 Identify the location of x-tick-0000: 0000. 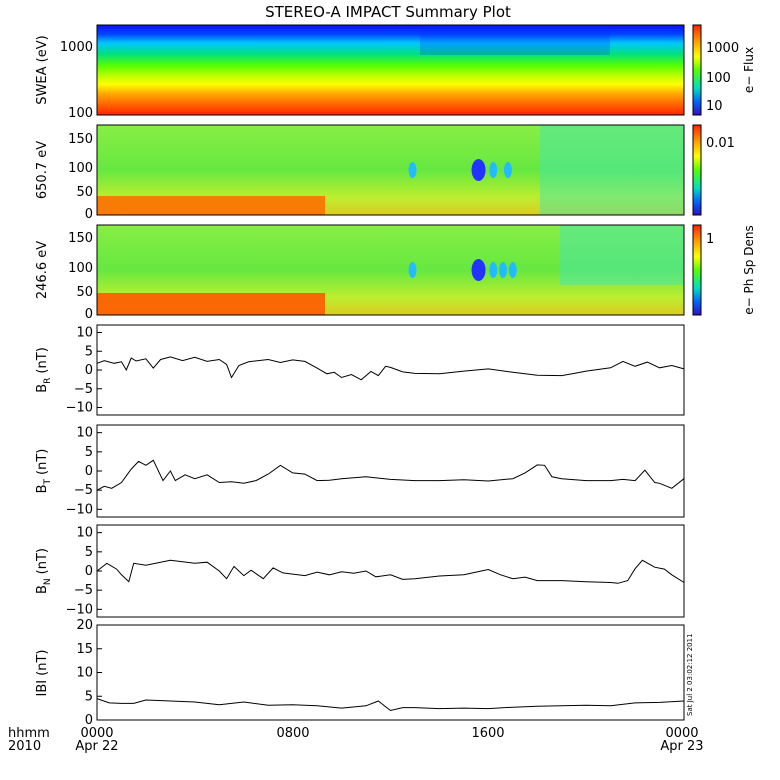
(96, 733).